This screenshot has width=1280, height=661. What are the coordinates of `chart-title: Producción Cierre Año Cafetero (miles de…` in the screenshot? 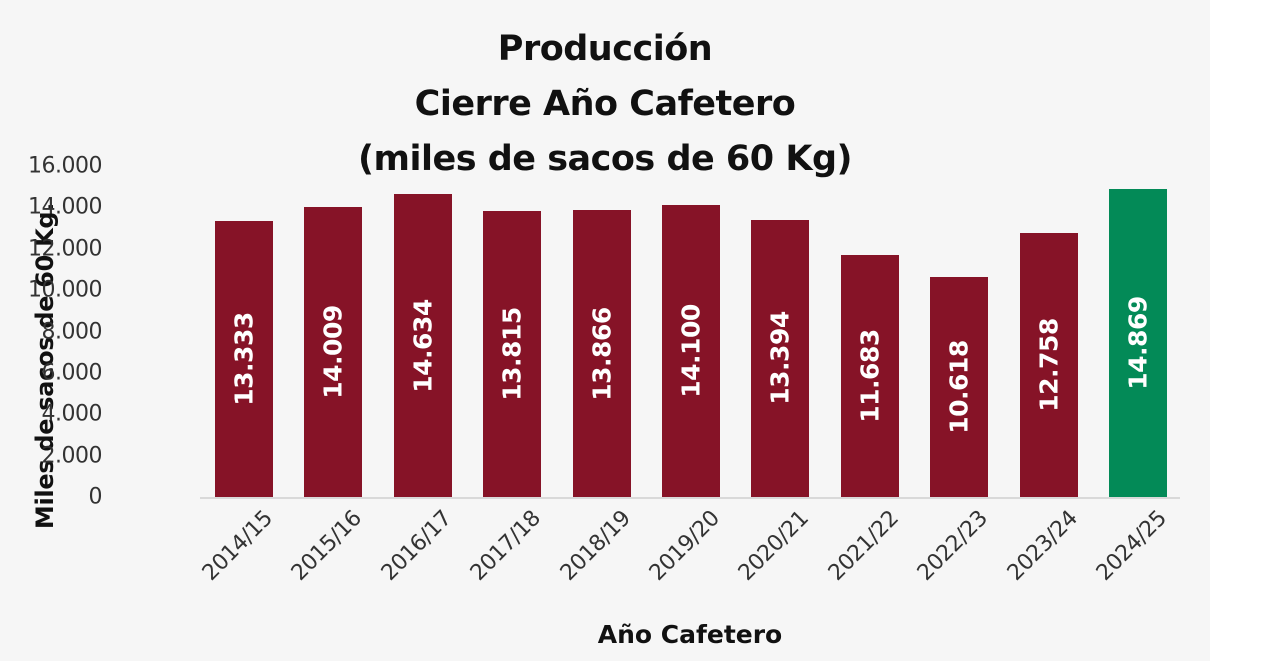 It's located at (605, 104).